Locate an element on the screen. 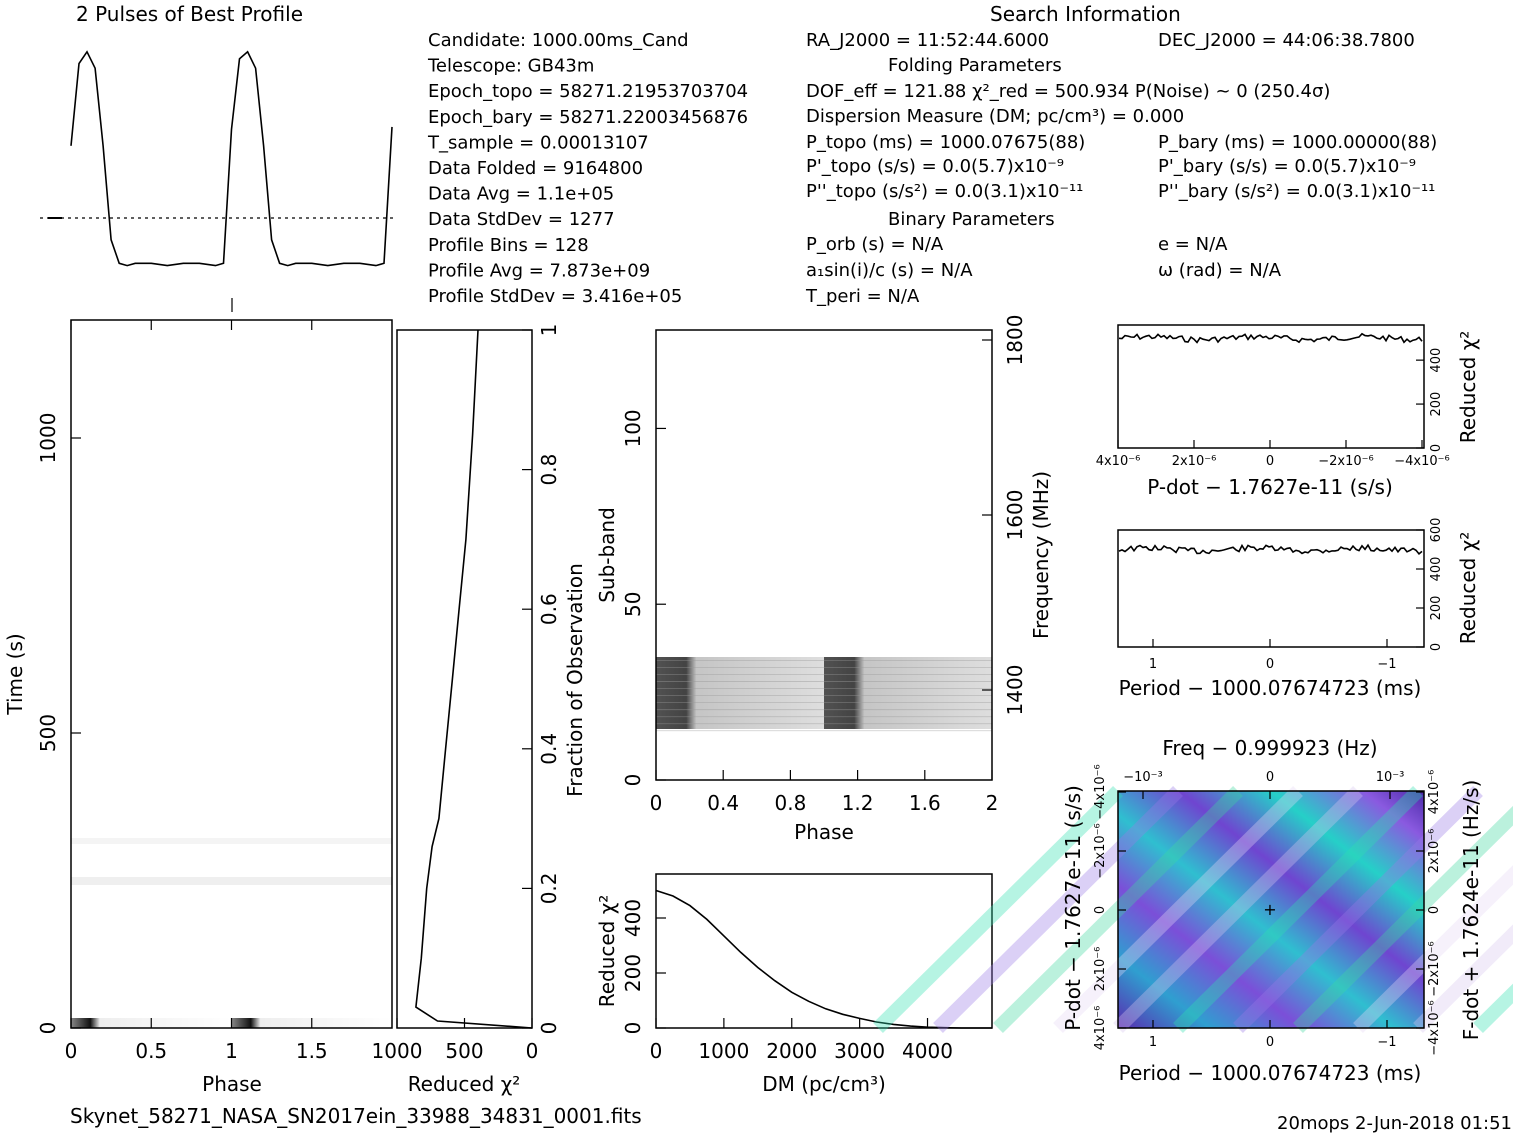 The width and height of the screenshot is (1513, 1133). time-phase-frame is located at coordinates (231, 674).